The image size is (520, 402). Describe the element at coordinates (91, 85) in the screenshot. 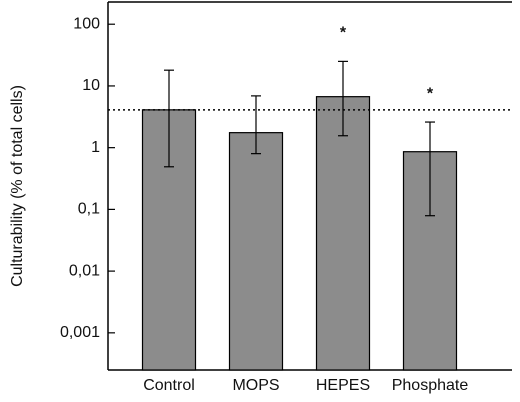

I see `y-tick-label: 10` at that location.